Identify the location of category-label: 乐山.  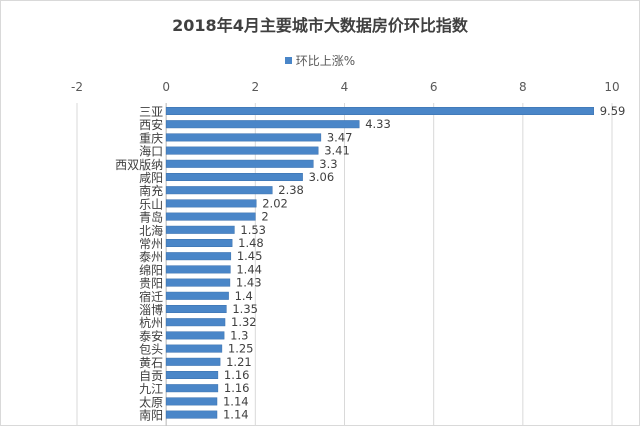
(151, 204).